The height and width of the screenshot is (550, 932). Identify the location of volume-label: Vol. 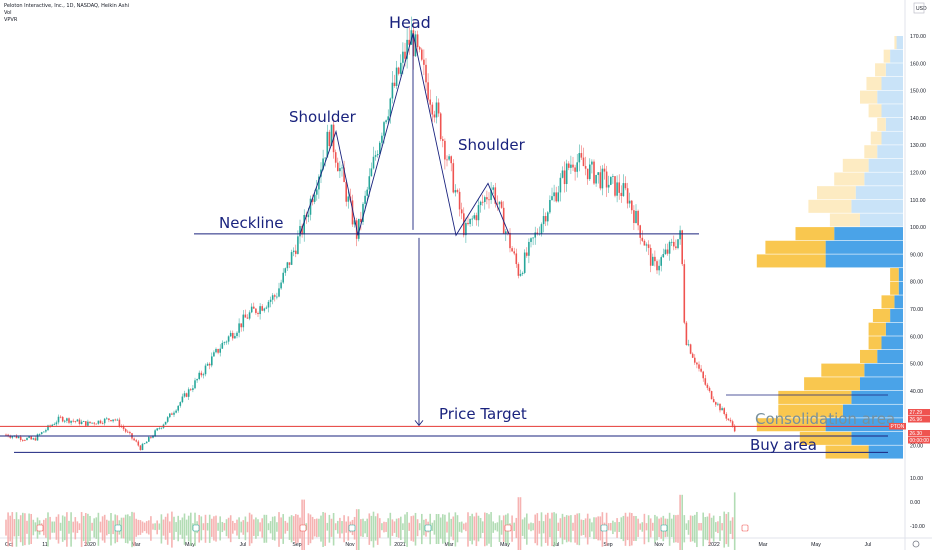
(8, 13).